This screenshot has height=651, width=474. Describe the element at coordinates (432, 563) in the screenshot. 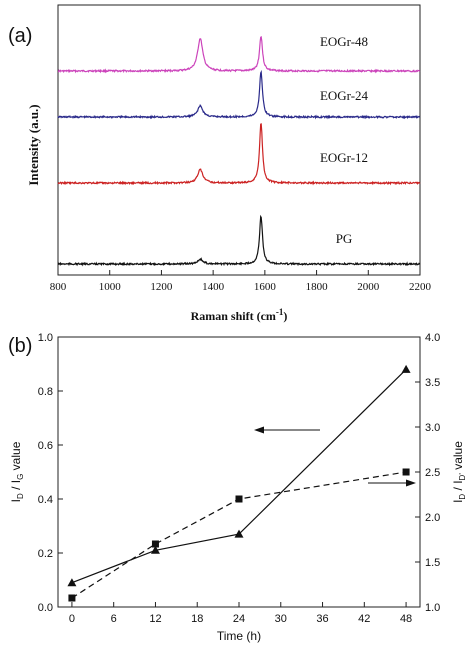

I see `right-y-tick-label: 1.5` at that location.